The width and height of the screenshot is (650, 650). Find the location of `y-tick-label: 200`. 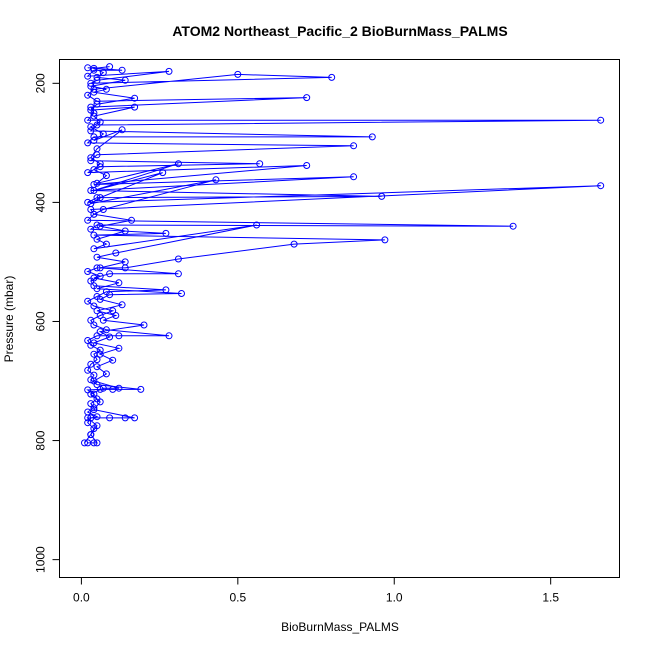

y-tick-label: 200 is located at coordinates (41, 83).